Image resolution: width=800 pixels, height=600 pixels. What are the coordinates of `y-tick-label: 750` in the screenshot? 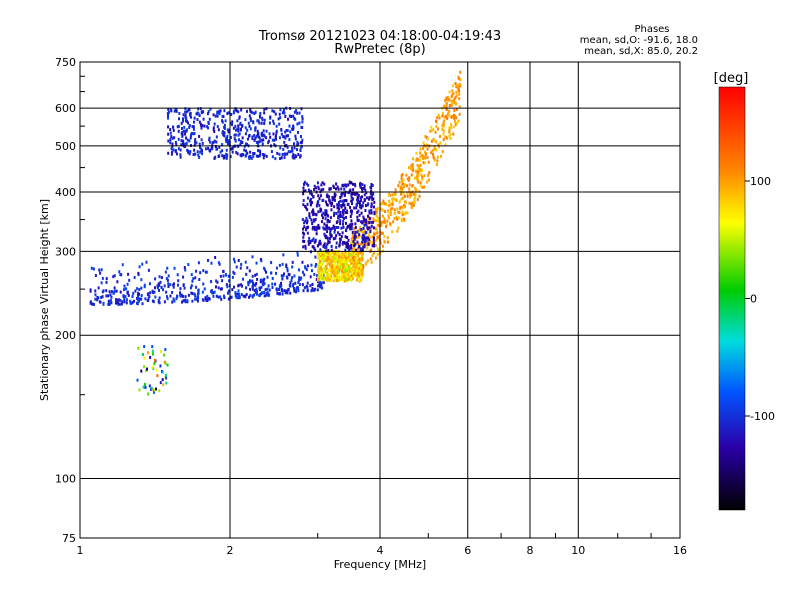 It's located at (65, 62).